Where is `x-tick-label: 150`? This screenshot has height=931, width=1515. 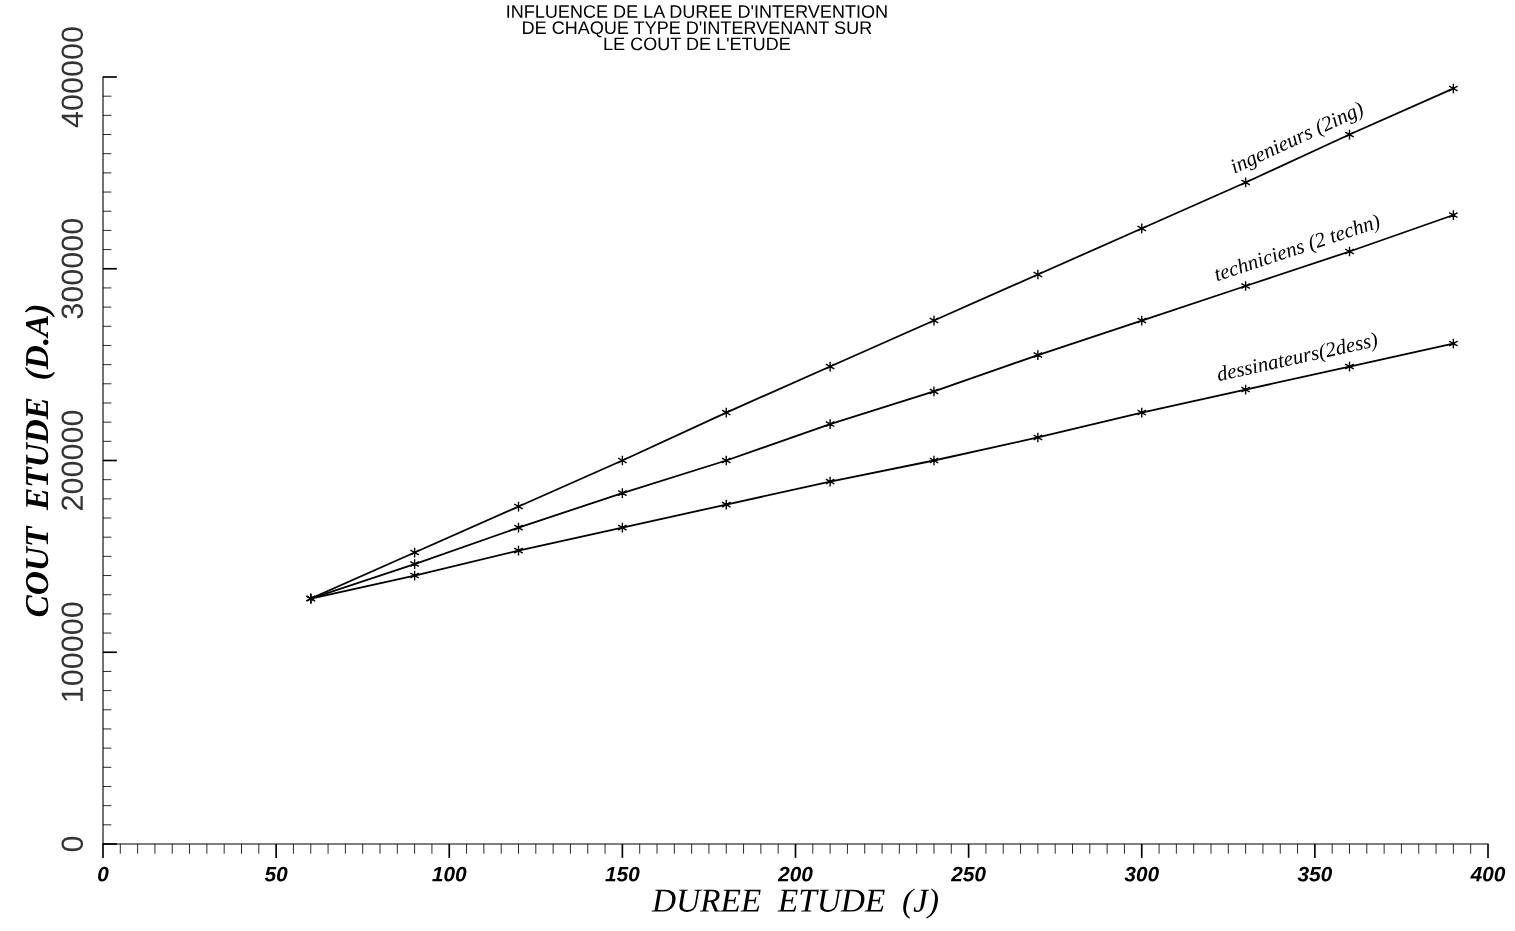 x-tick-label: 150 is located at coordinates (622, 874).